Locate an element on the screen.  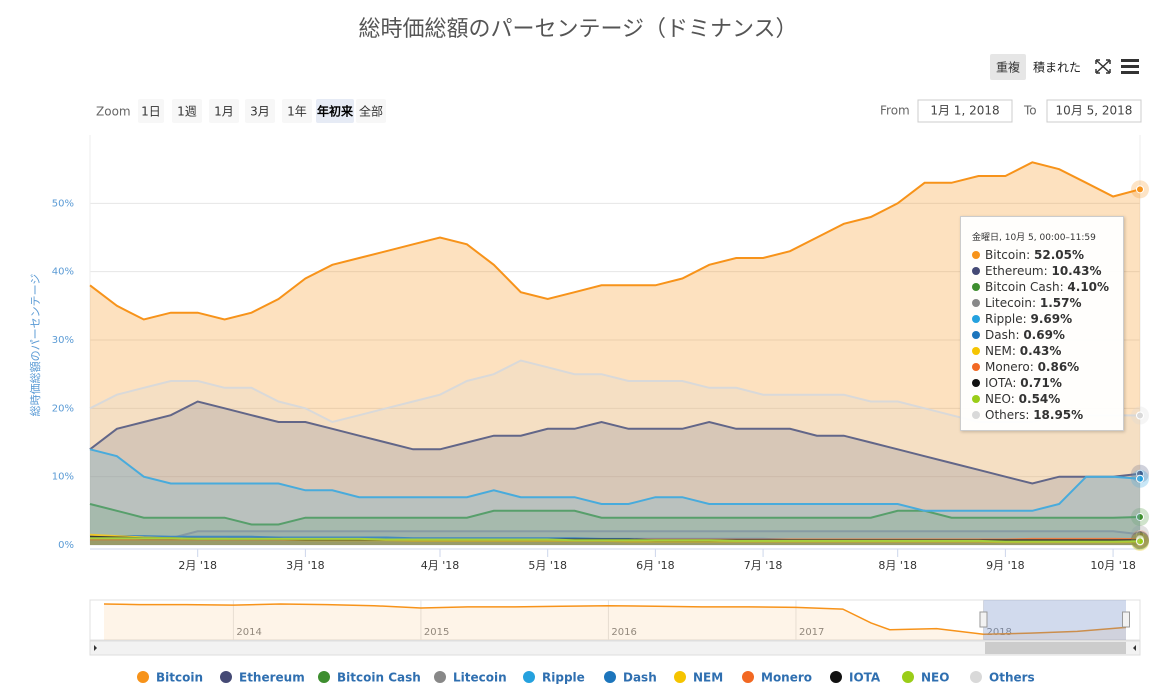
legend-item: NEO is located at coordinates (925, 678).